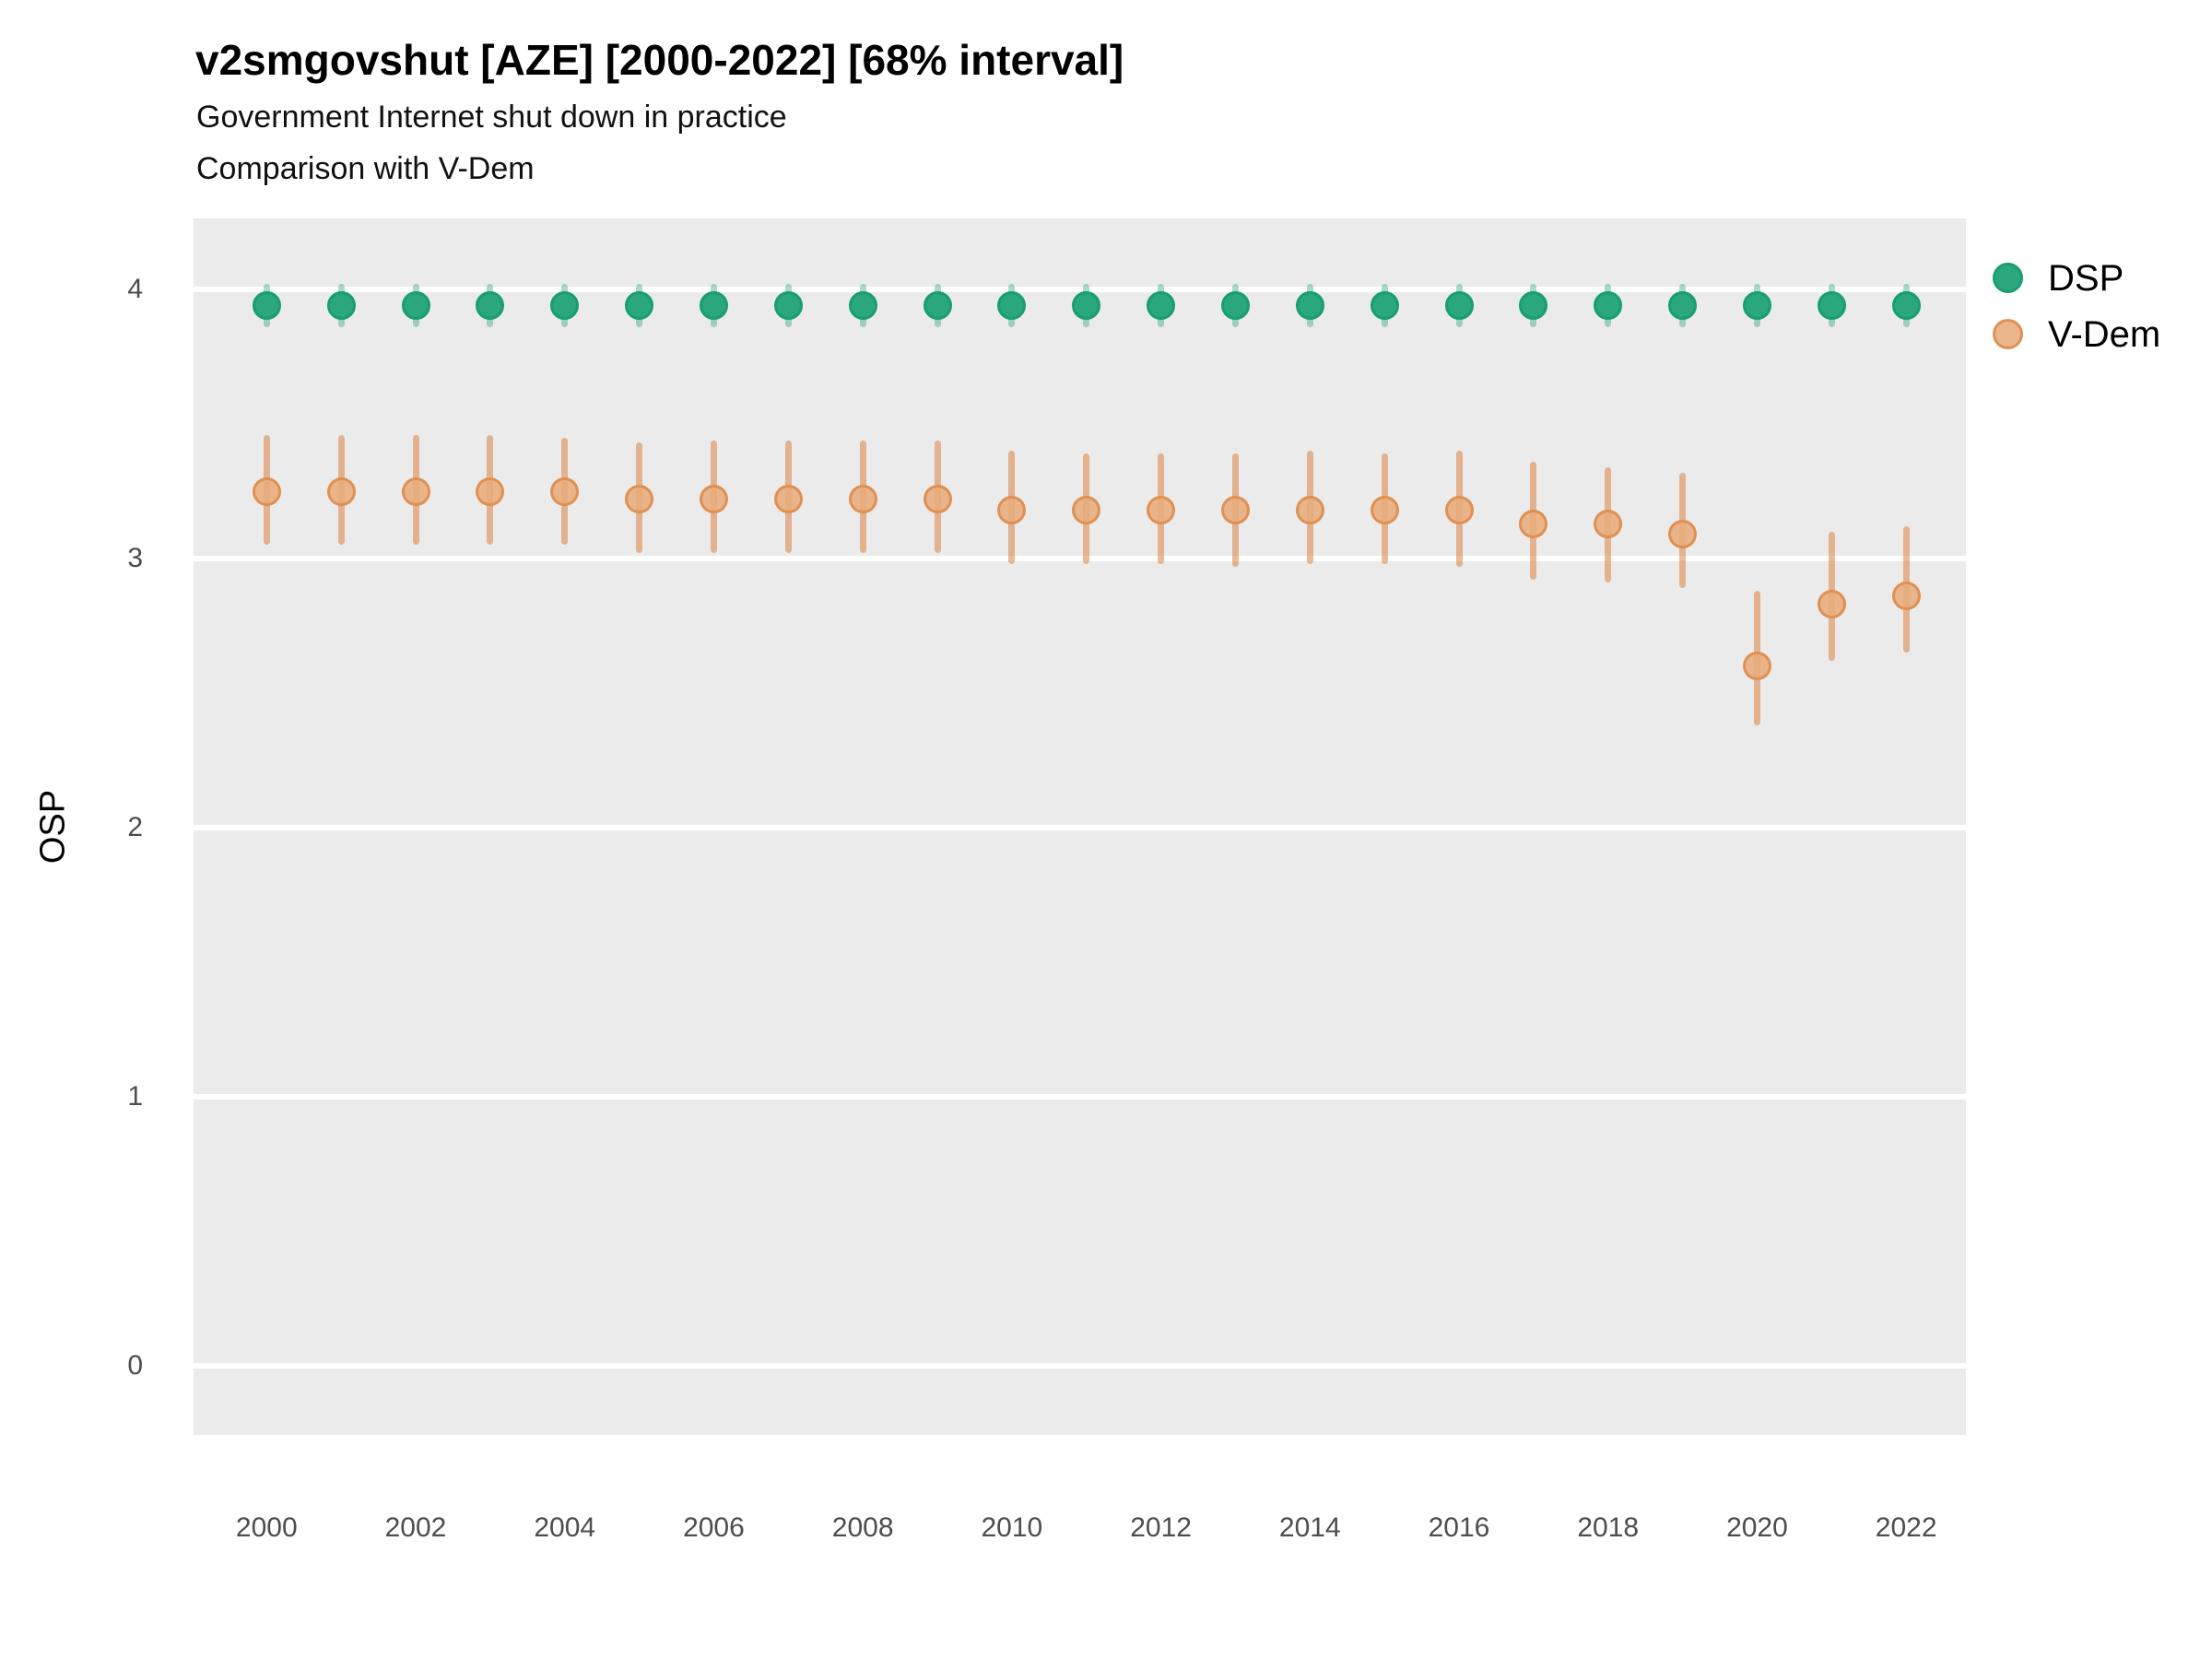  I want to click on x-tick-label: 2006, so click(714, 1527).